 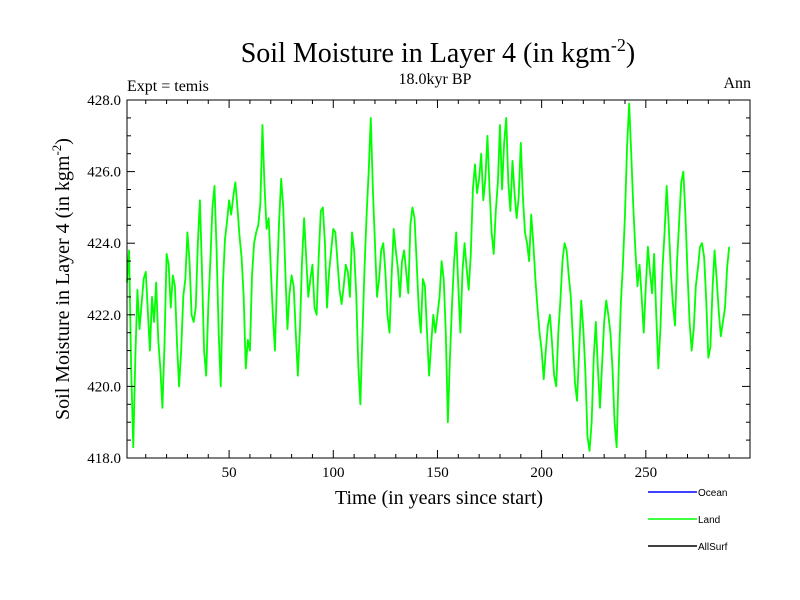 I want to click on y-axis-label-close: ), so click(x=63, y=141).